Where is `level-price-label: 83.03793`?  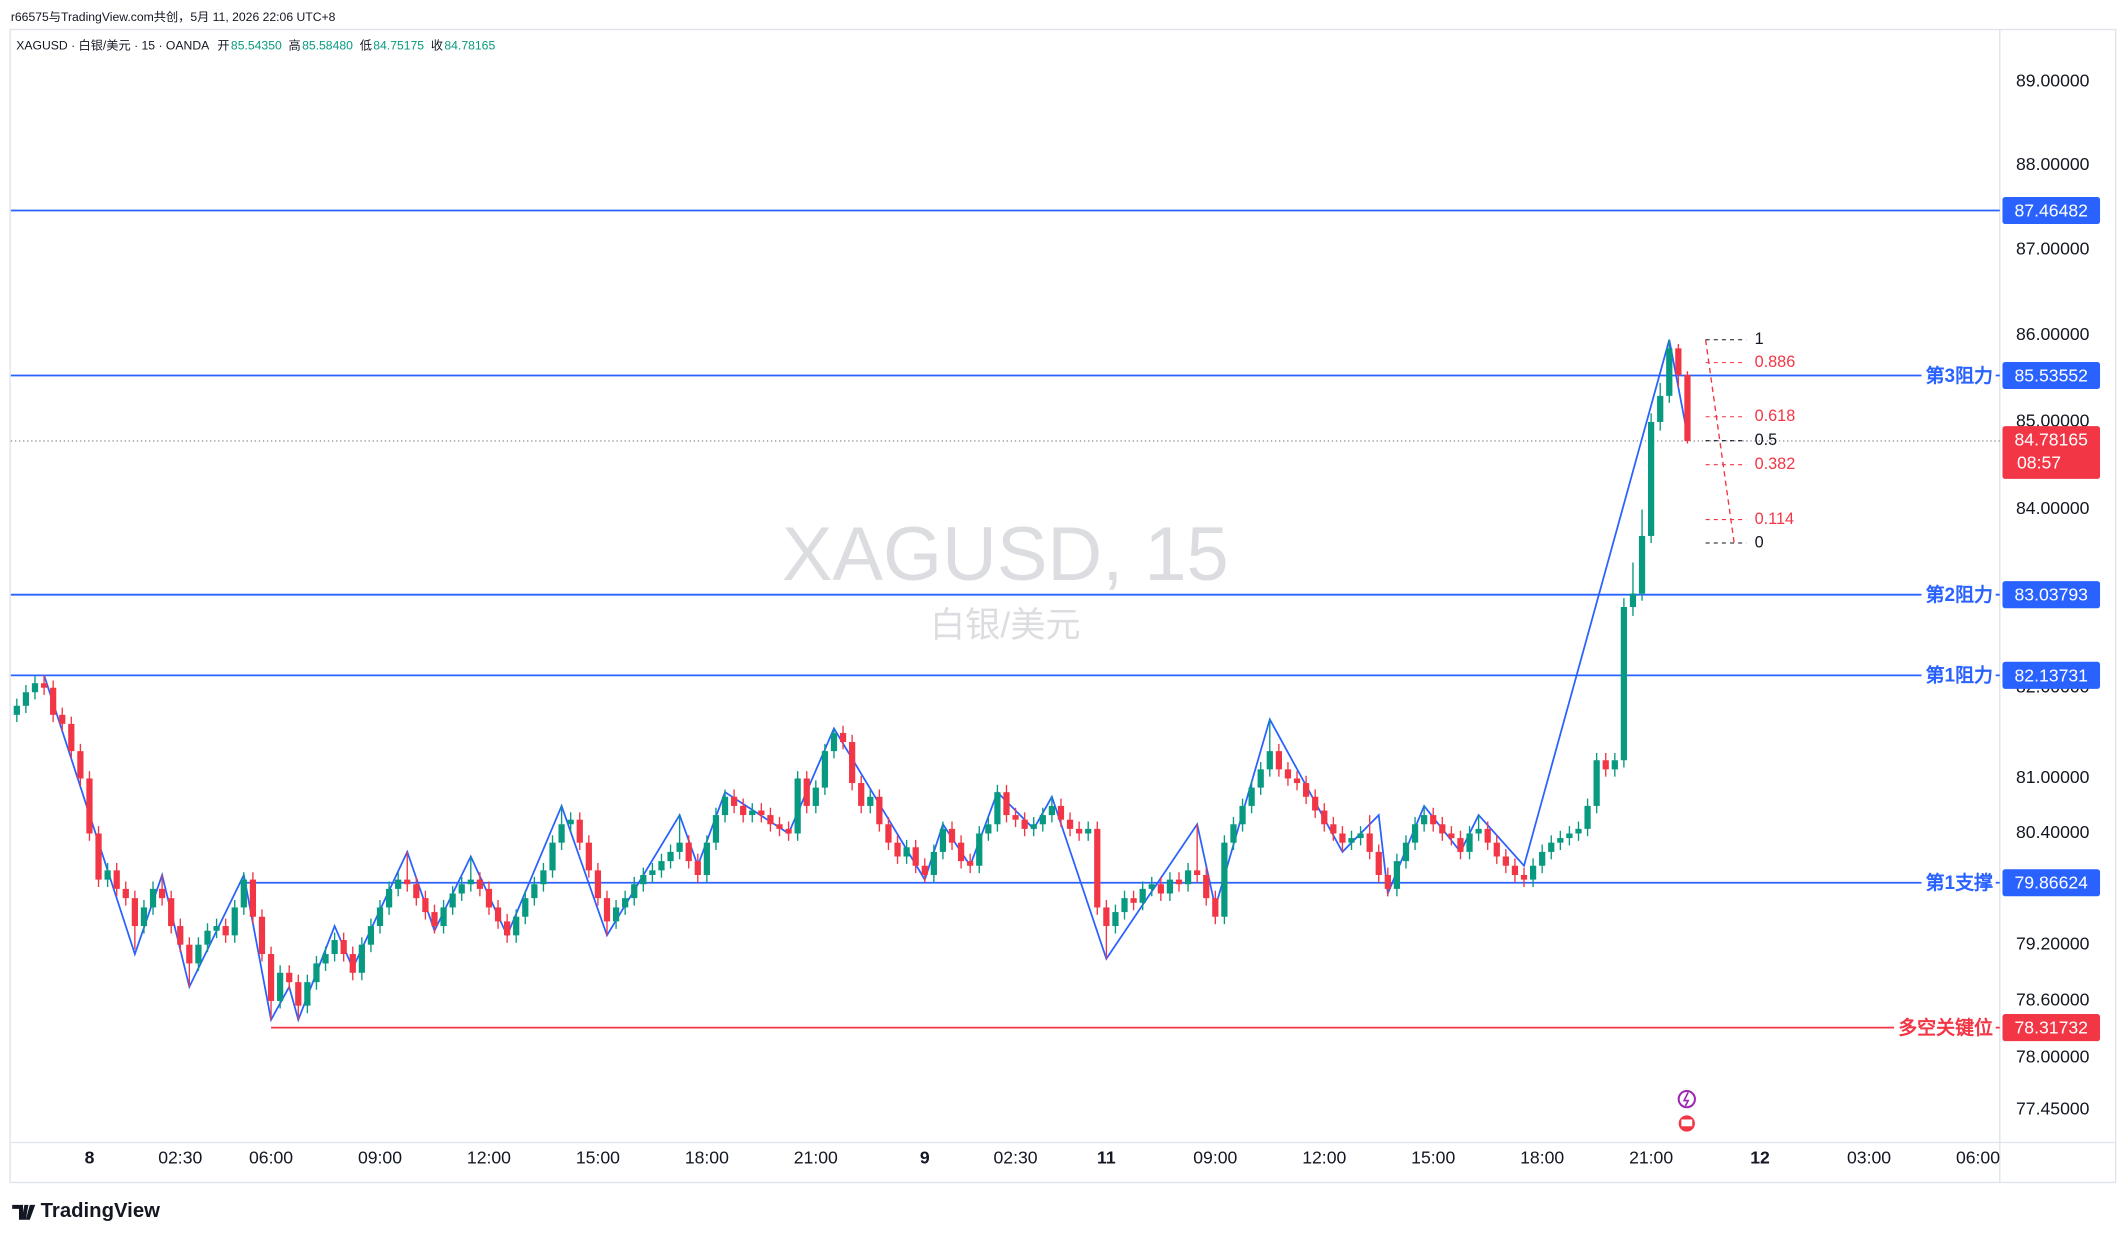 level-price-label: 83.03793 is located at coordinates (2052, 595).